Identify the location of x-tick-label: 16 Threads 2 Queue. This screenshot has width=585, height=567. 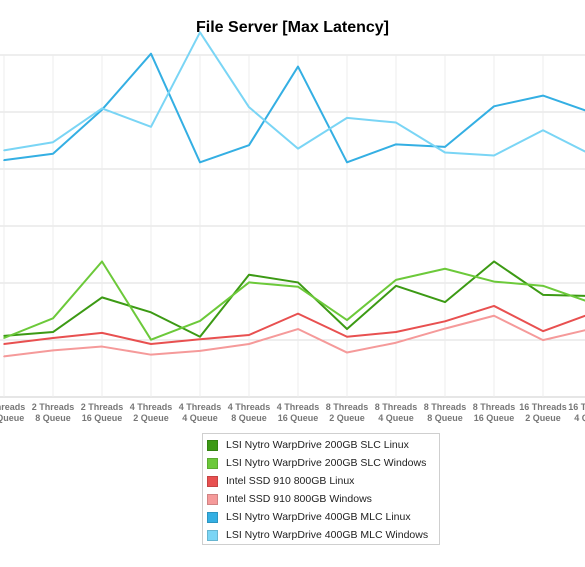
(543, 412).